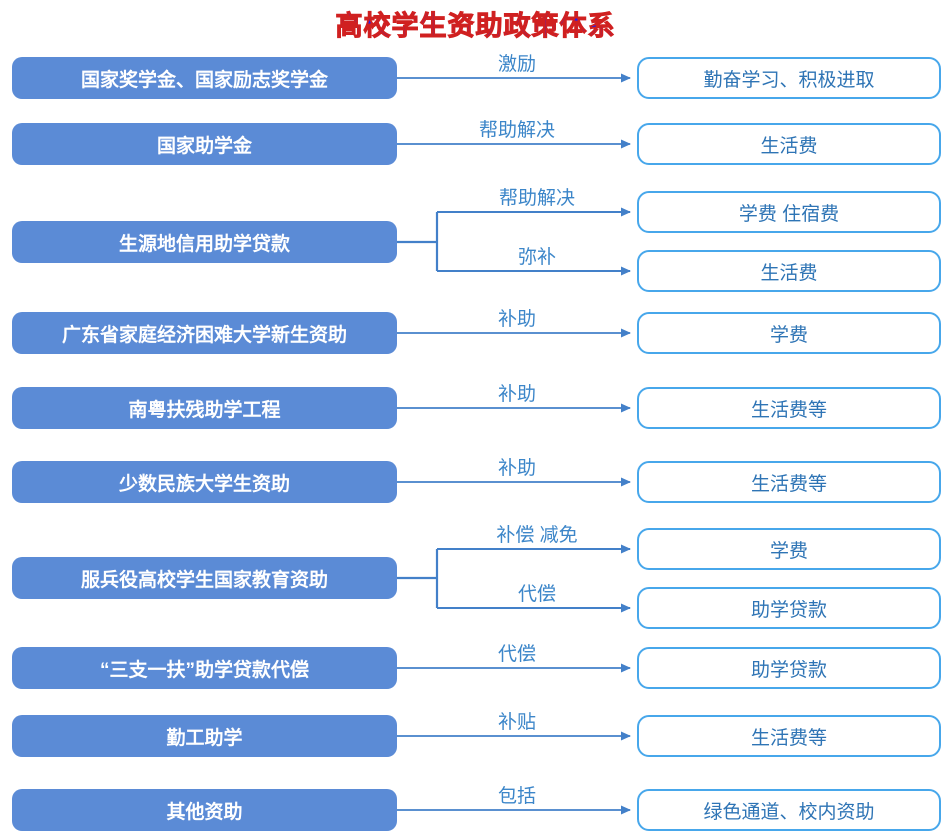 This screenshot has width=951, height=838. What do you see at coordinates (204, 408) in the screenshot?
I see `policy-box: 南粤扶残助学工程` at bounding box center [204, 408].